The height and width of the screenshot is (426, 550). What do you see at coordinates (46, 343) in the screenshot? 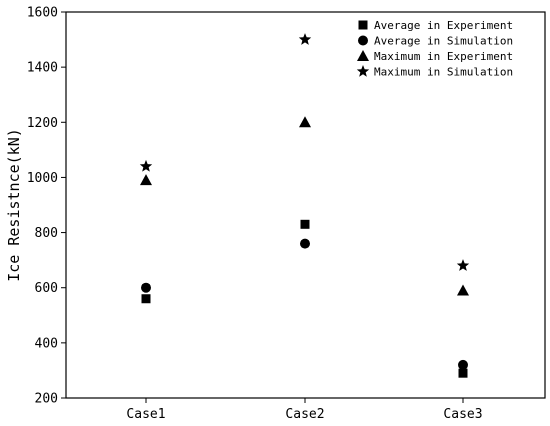
I see `y-tick-label: 400` at bounding box center [46, 343].